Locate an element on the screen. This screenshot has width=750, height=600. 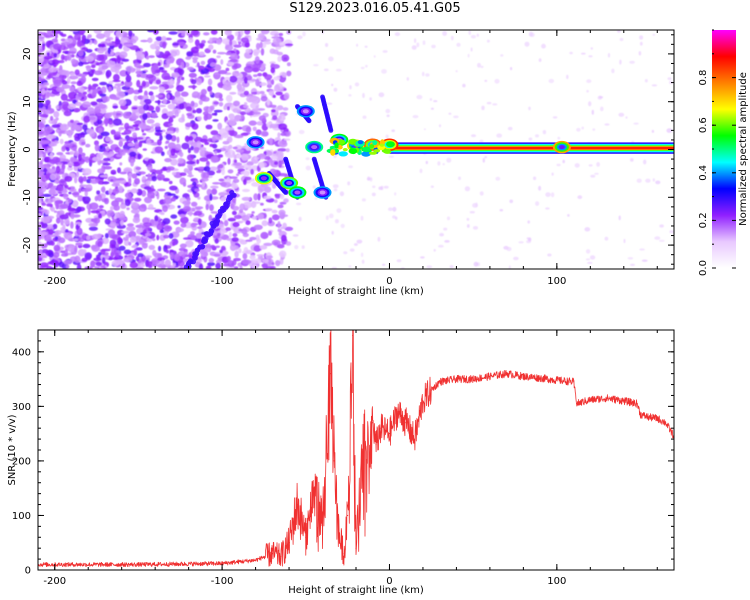
feature-blob is located at coordinates (372, 153).